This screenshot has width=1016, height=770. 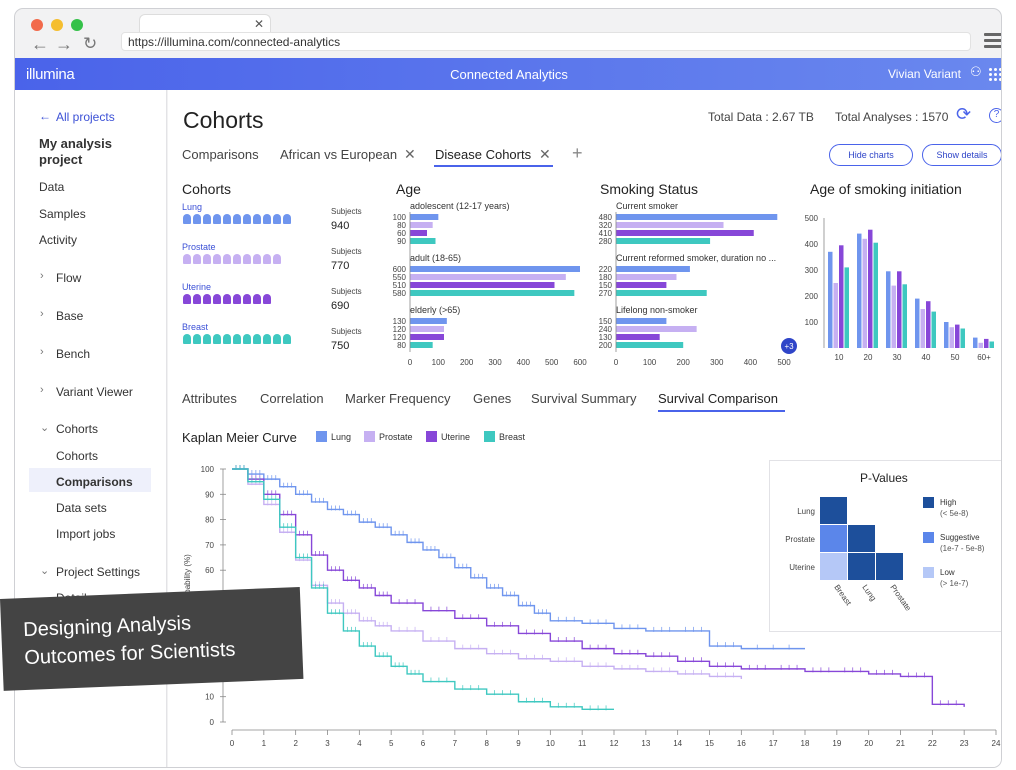 What do you see at coordinates (37, 25) in the screenshot?
I see `close-window-button` at bounding box center [37, 25].